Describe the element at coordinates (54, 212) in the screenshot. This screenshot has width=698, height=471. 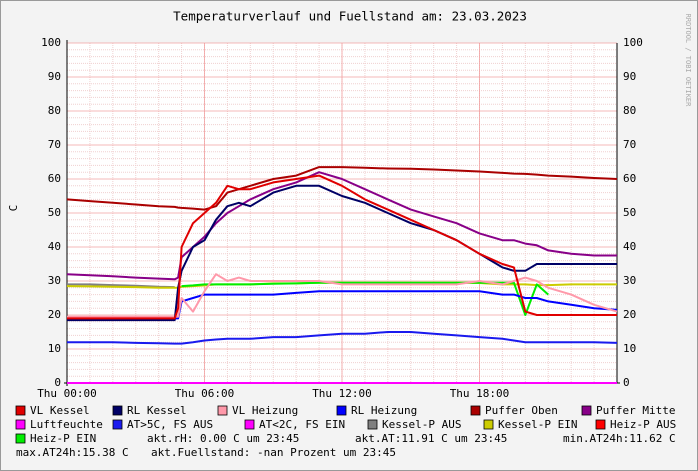
I see `y-tick-label: 50` at that location.